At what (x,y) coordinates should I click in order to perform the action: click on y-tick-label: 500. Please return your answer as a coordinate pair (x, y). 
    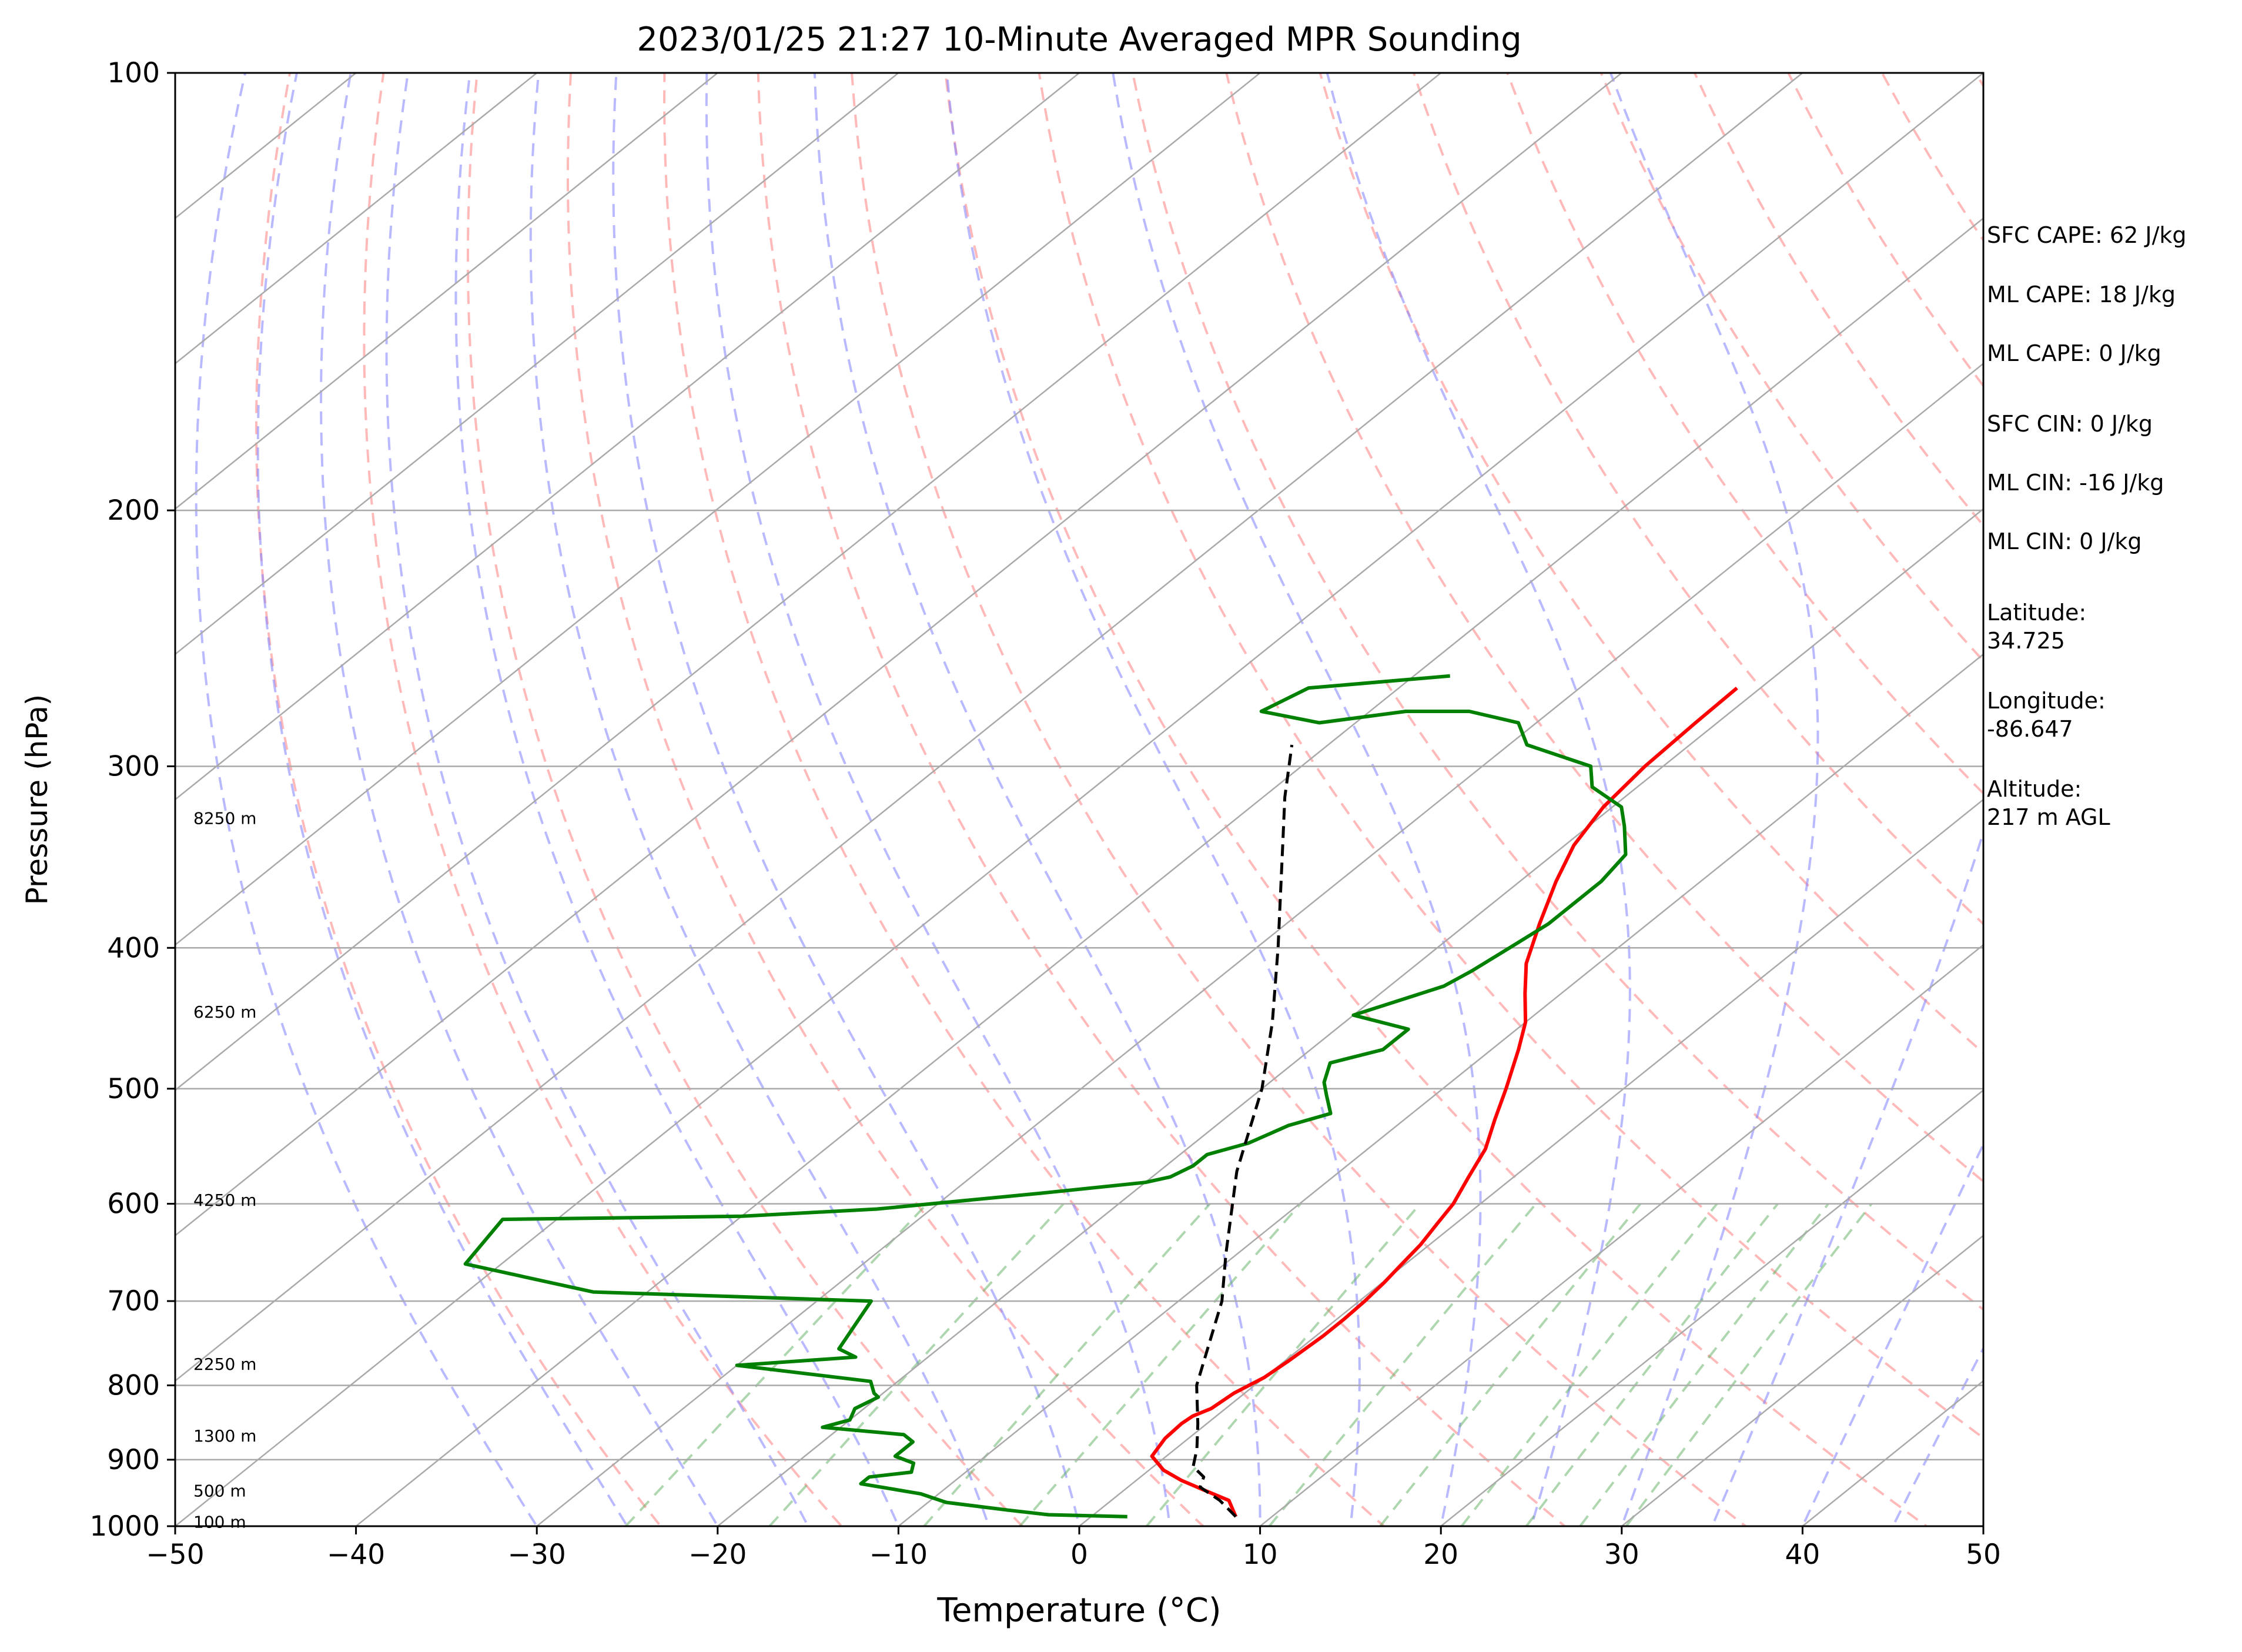
    Looking at the image, I should click on (133, 1089).